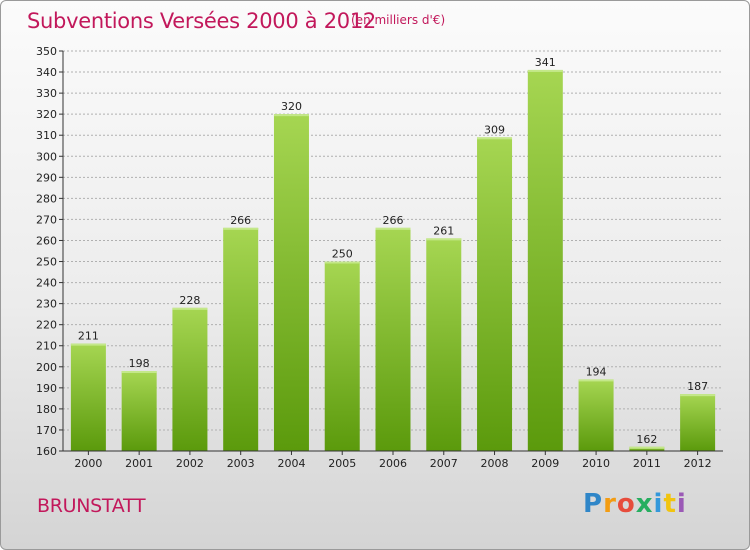  I want to click on y-tick-label: 240, so click(46, 283).